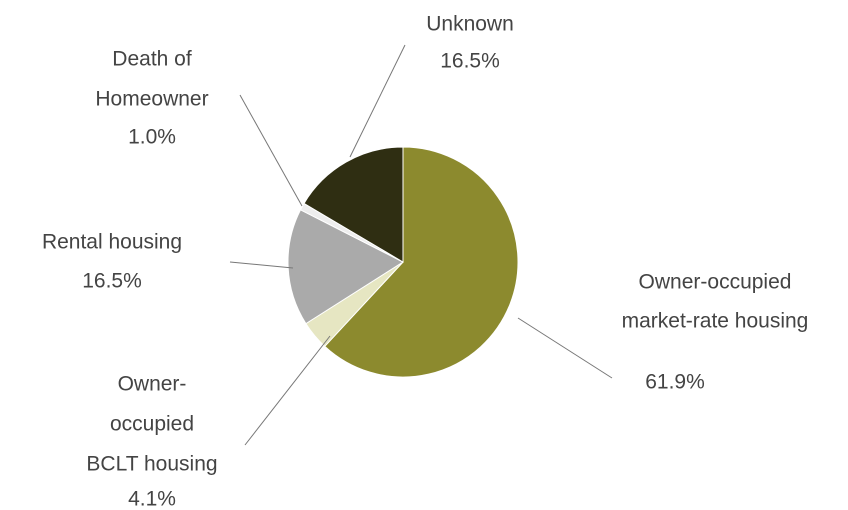 The image size is (848, 510). Describe the element at coordinates (152, 424) in the screenshot. I see `slice-label: occupied` at that location.